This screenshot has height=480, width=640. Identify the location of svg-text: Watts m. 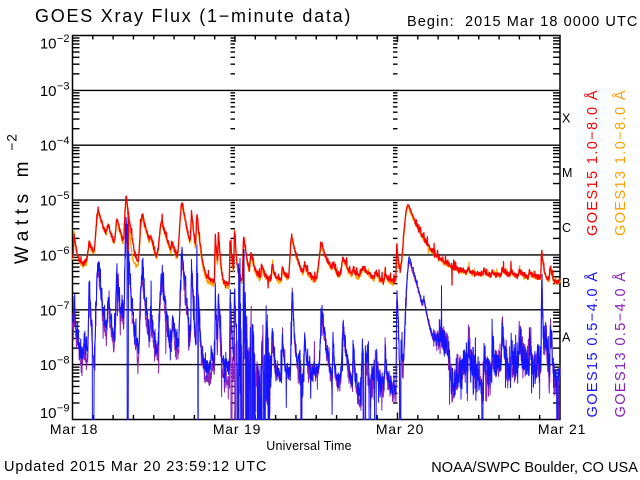
(22, 210).